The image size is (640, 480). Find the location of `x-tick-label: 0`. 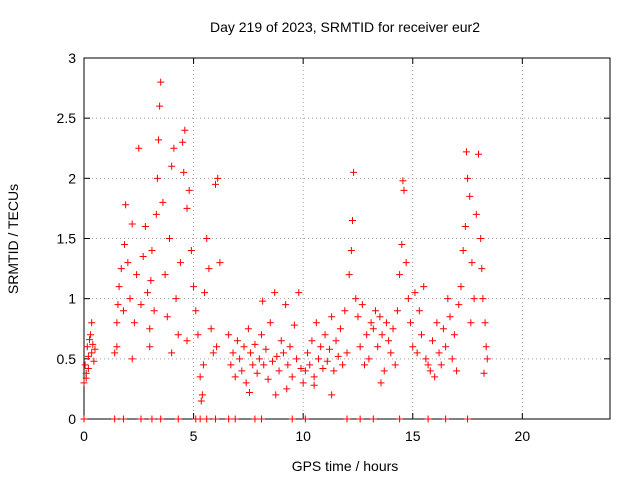

x-tick-label: 0 is located at coordinates (84, 436).